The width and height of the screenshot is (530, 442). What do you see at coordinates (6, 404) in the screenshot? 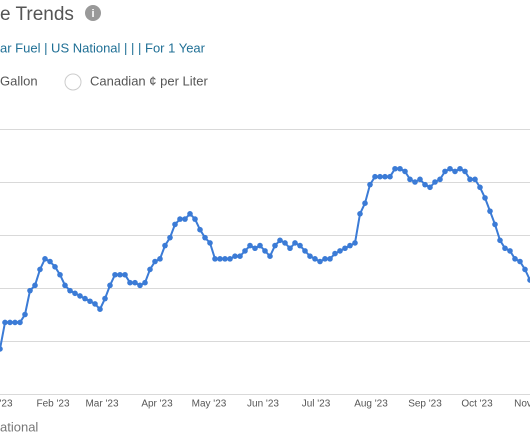
I see `x-tick-label: '23` at bounding box center [6, 404].